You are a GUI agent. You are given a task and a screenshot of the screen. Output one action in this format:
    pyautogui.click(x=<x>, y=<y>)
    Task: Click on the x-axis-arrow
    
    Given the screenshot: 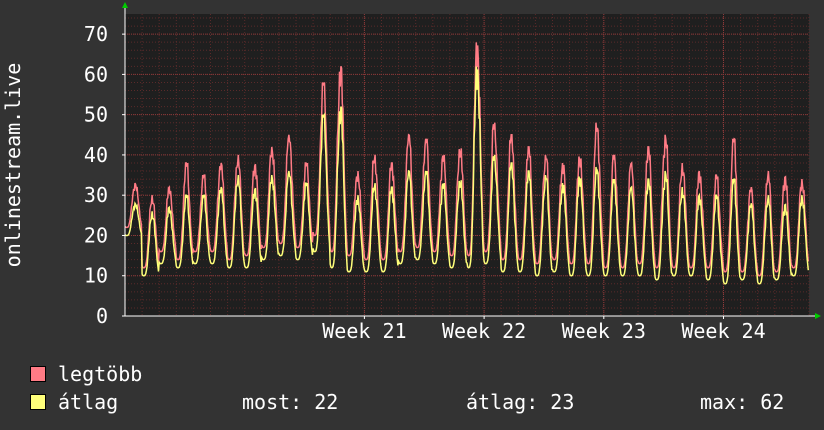 What is the action you would take?
    pyautogui.click(x=818, y=316)
    